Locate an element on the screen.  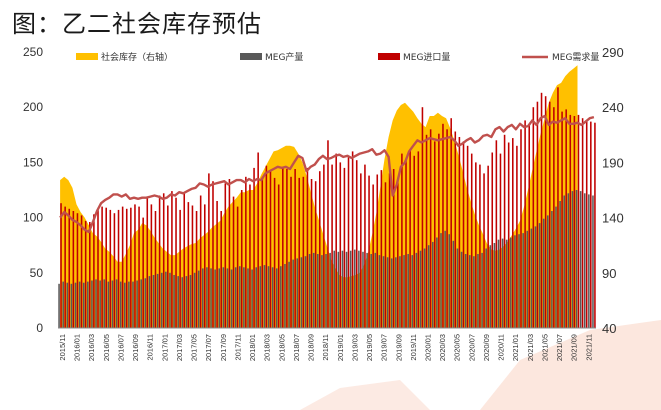
x-tick-label: 2018/07 is located at coordinates (296, 347).